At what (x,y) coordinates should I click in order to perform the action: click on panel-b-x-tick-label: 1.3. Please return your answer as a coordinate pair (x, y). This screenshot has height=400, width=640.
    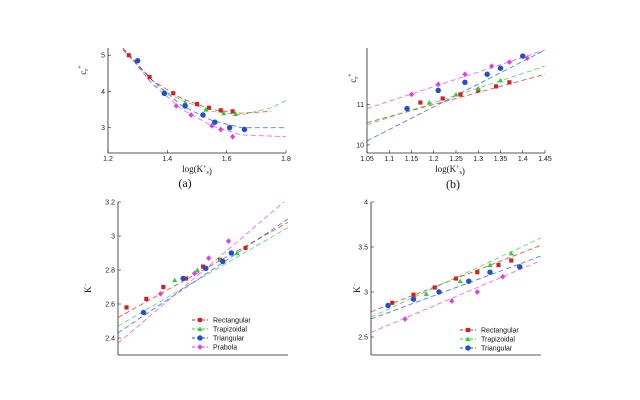
    Looking at the image, I should click on (478, 159).